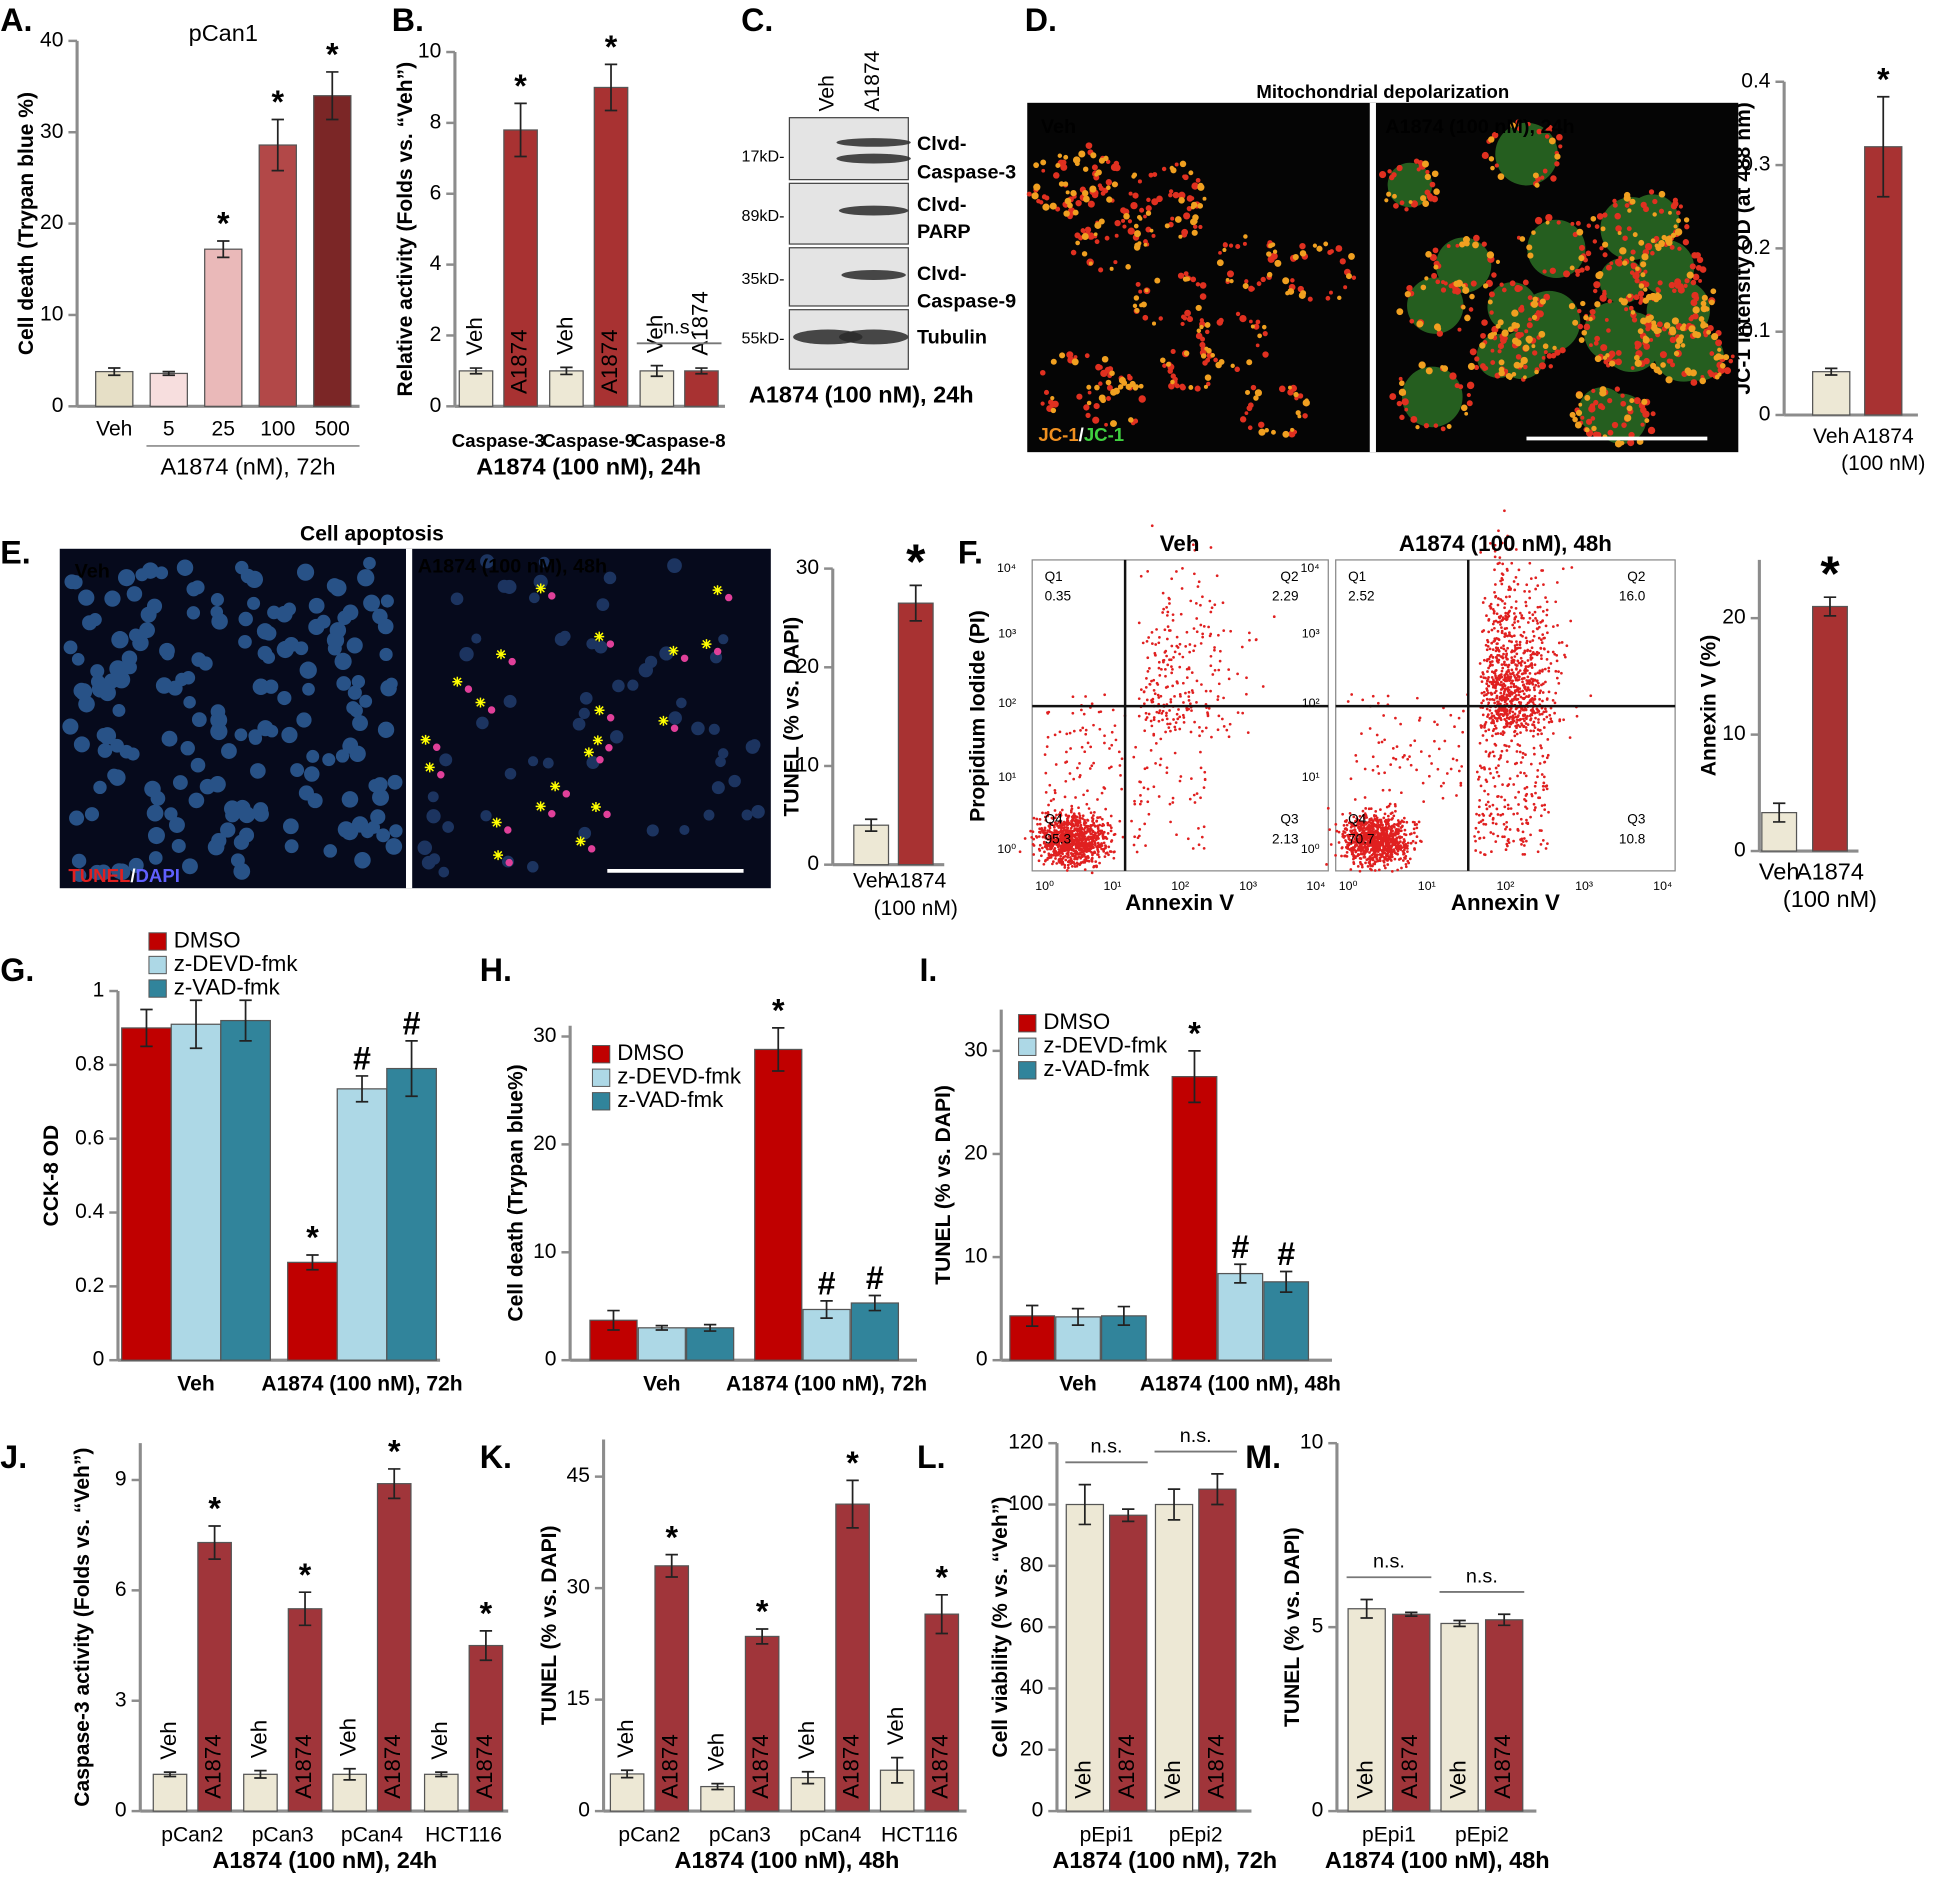 This screenshot has width=1943, height=1878. I want to click on y-tick-label: 6, so click(436, 192).